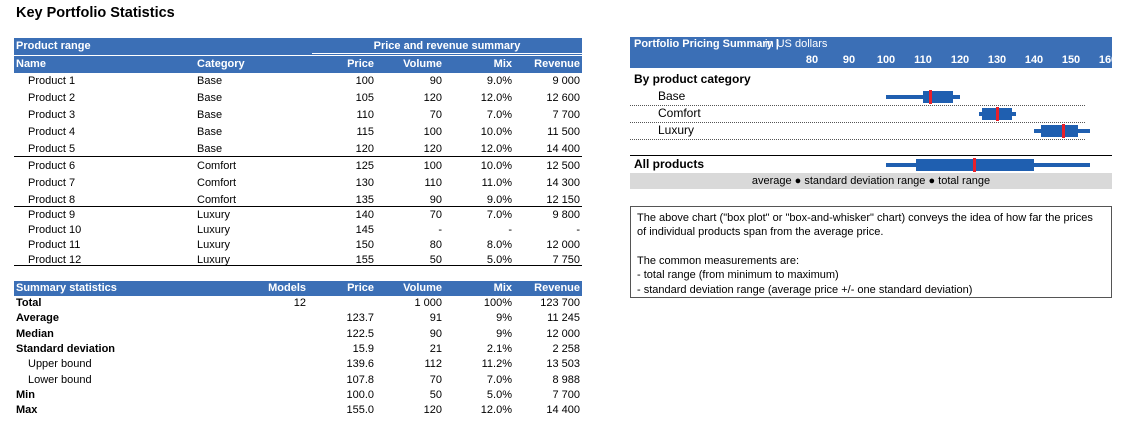  I want to click on table-header-columns: Name Category Price Volume Mix Revenue, so click(298, 64).